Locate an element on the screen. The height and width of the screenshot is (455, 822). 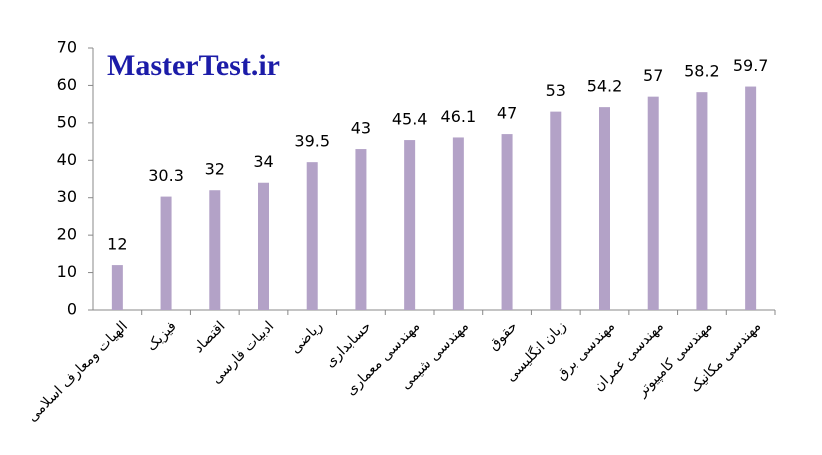
value-label: 54.2 is located at coordinates (605, 86).